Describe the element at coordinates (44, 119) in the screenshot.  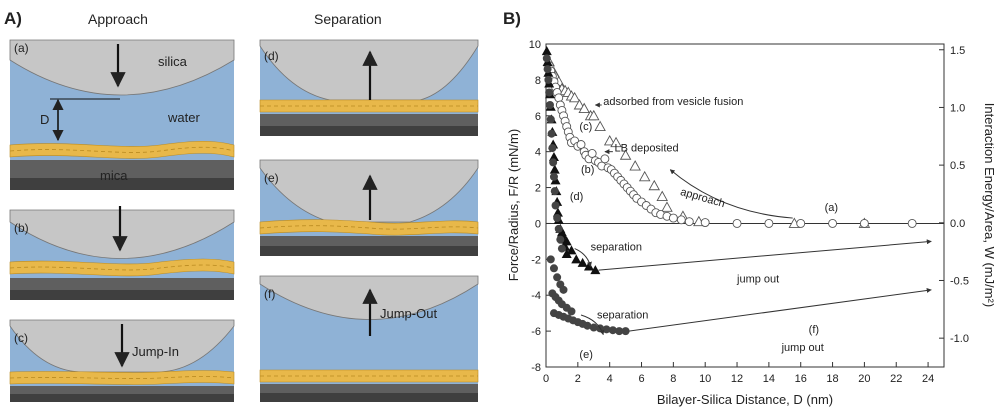
I see `gap-label: D` at that location.